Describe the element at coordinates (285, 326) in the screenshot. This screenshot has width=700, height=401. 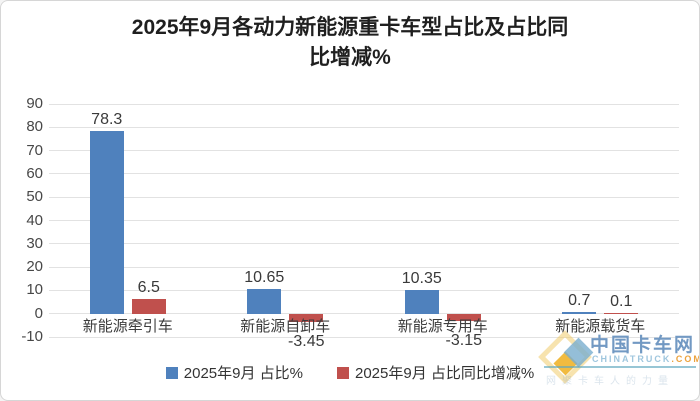
I see `category-label: 新能源自卸车` at that location.